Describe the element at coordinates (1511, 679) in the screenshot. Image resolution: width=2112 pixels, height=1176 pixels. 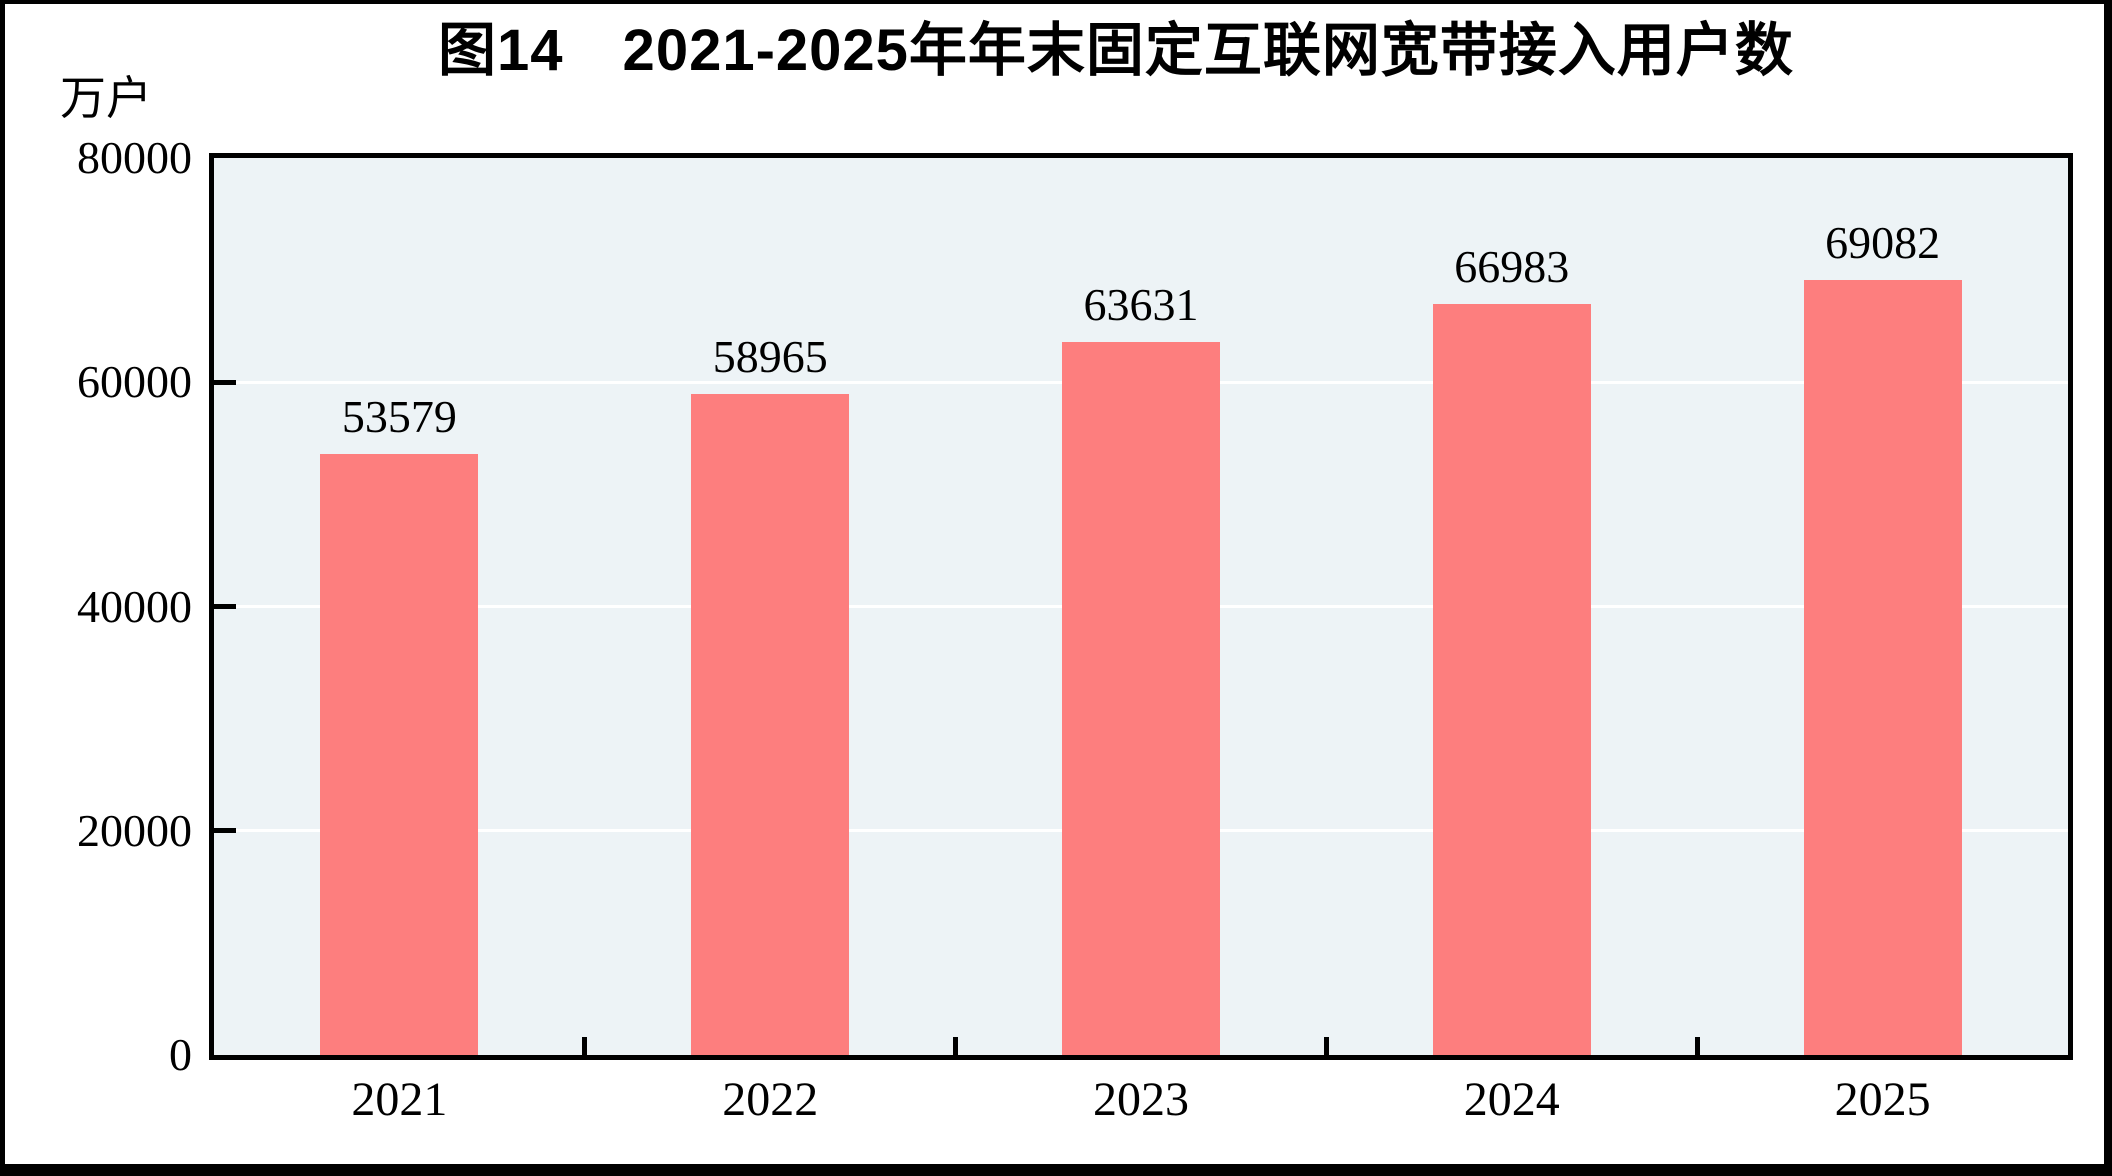
I see `bar-2024` at that location.